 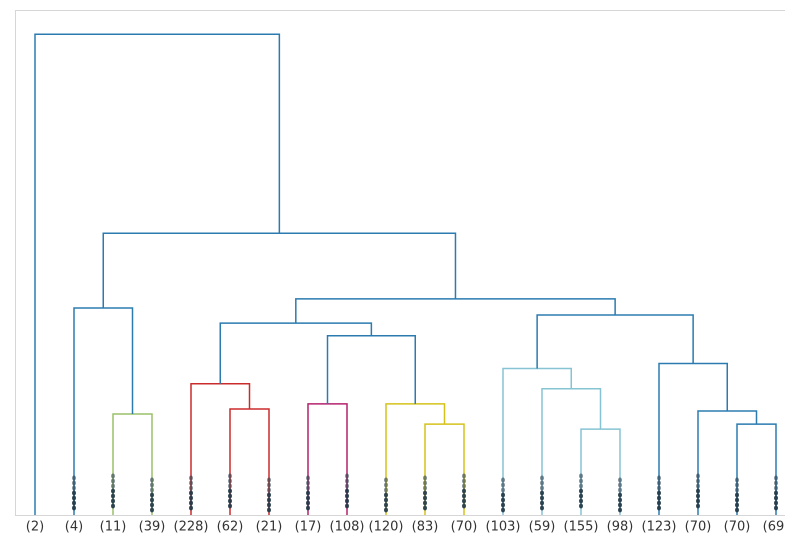 I want to click on leaf-label: (11), so click(x=113, y=527).